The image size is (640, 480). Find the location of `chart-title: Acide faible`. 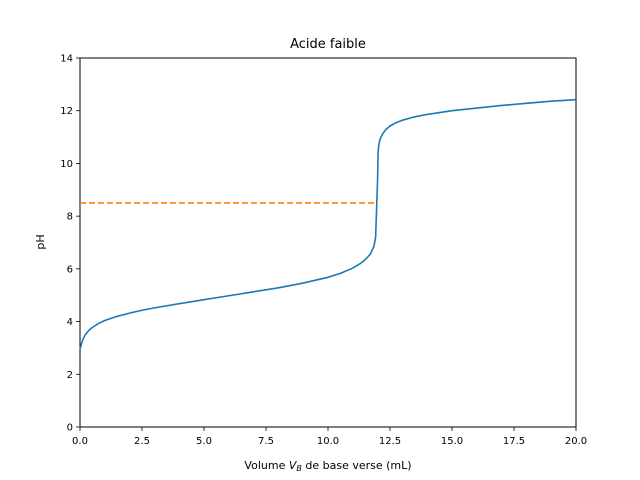

chart-title: Acide faible is located at coordinates (328, 44).